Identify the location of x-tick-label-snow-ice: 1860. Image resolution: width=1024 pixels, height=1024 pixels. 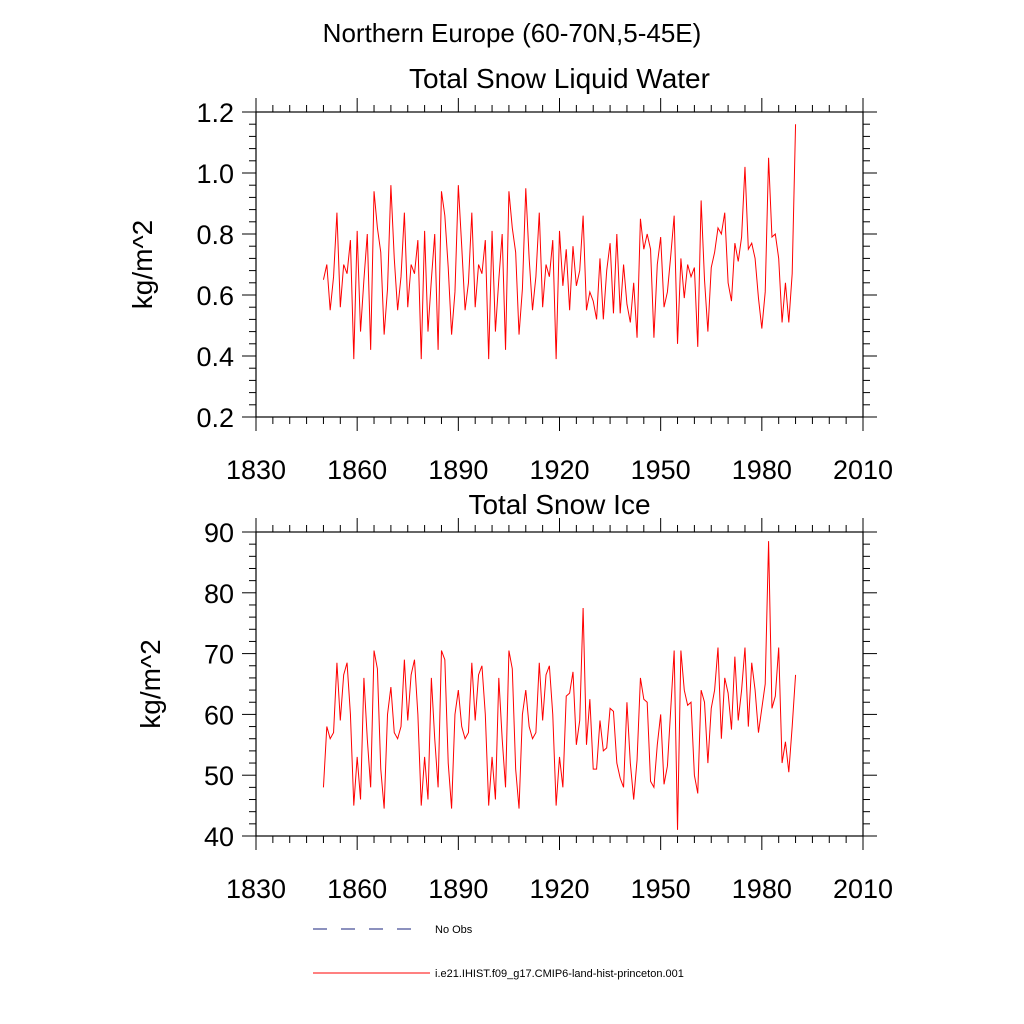
(357, 889).